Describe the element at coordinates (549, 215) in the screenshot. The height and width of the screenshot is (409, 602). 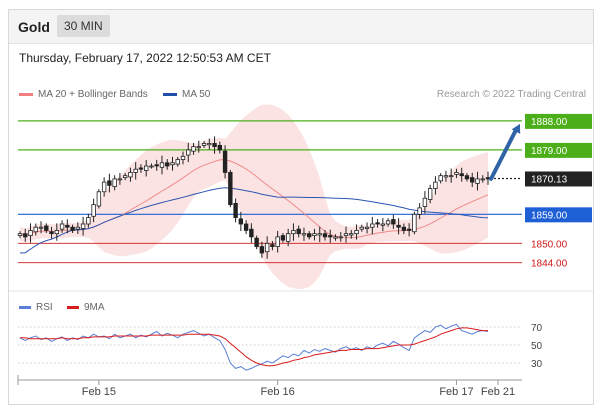
I see `level-label-pivot: 1859.00` at that location.